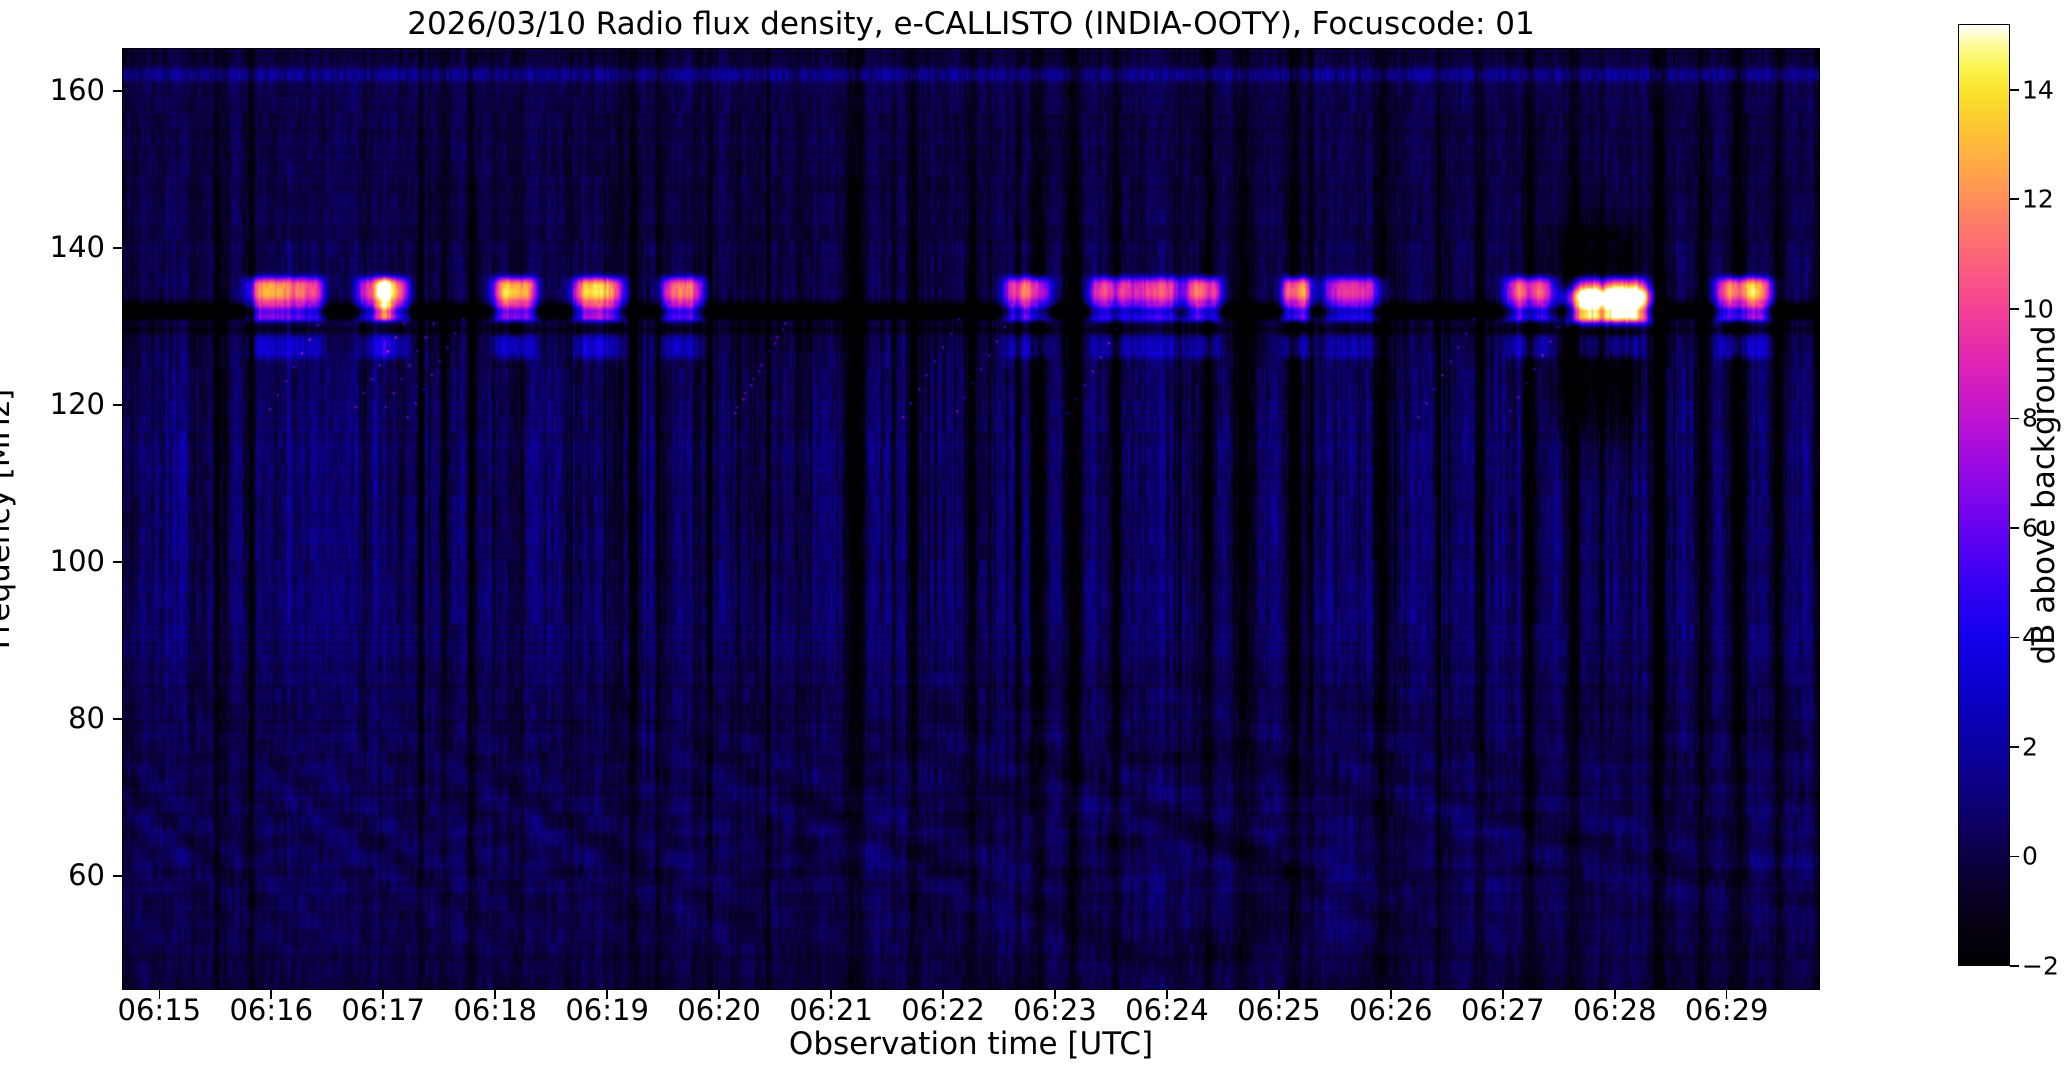 Image resolution: width=2066 pixels, height=1067 pixels. Describe the element at coordinates (719, 1010) in the screenshot. I see `x-tick-label: 06:20` at that location.